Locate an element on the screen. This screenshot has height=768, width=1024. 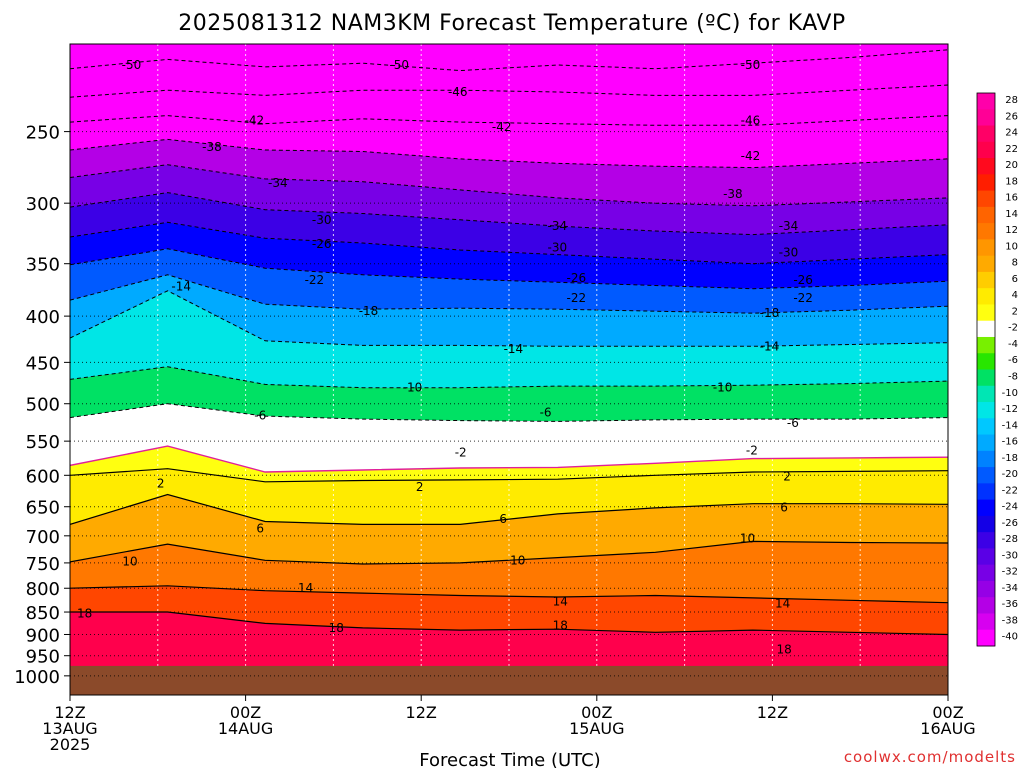
colorbar-label: 12 is located at coordinates (1011, 230).